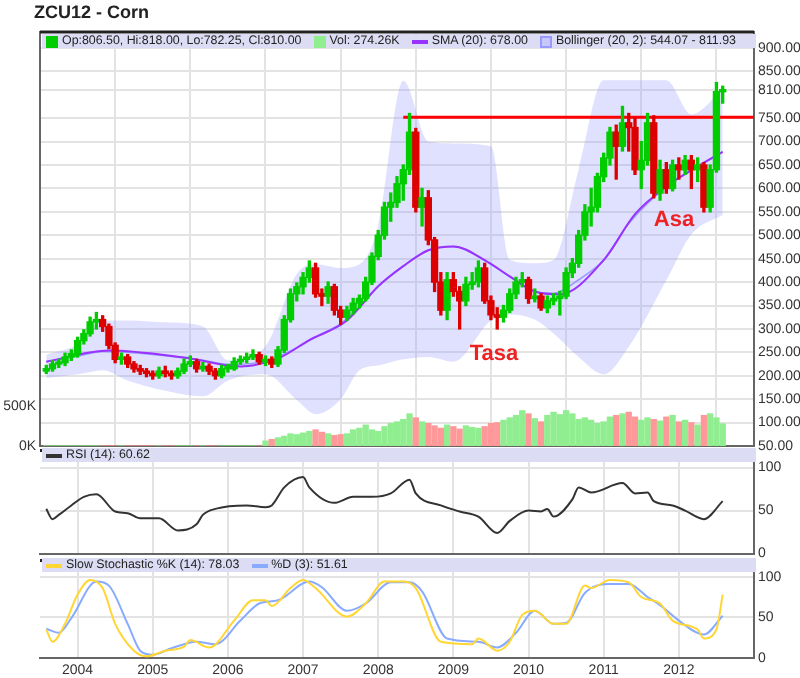  I want to click on chart-title: ZCU12 - Corn, so click(92, 12).